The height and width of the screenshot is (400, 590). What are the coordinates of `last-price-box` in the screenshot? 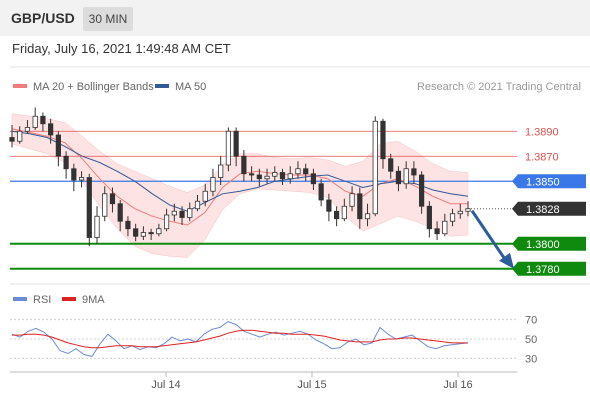 It's located at (549, 208).